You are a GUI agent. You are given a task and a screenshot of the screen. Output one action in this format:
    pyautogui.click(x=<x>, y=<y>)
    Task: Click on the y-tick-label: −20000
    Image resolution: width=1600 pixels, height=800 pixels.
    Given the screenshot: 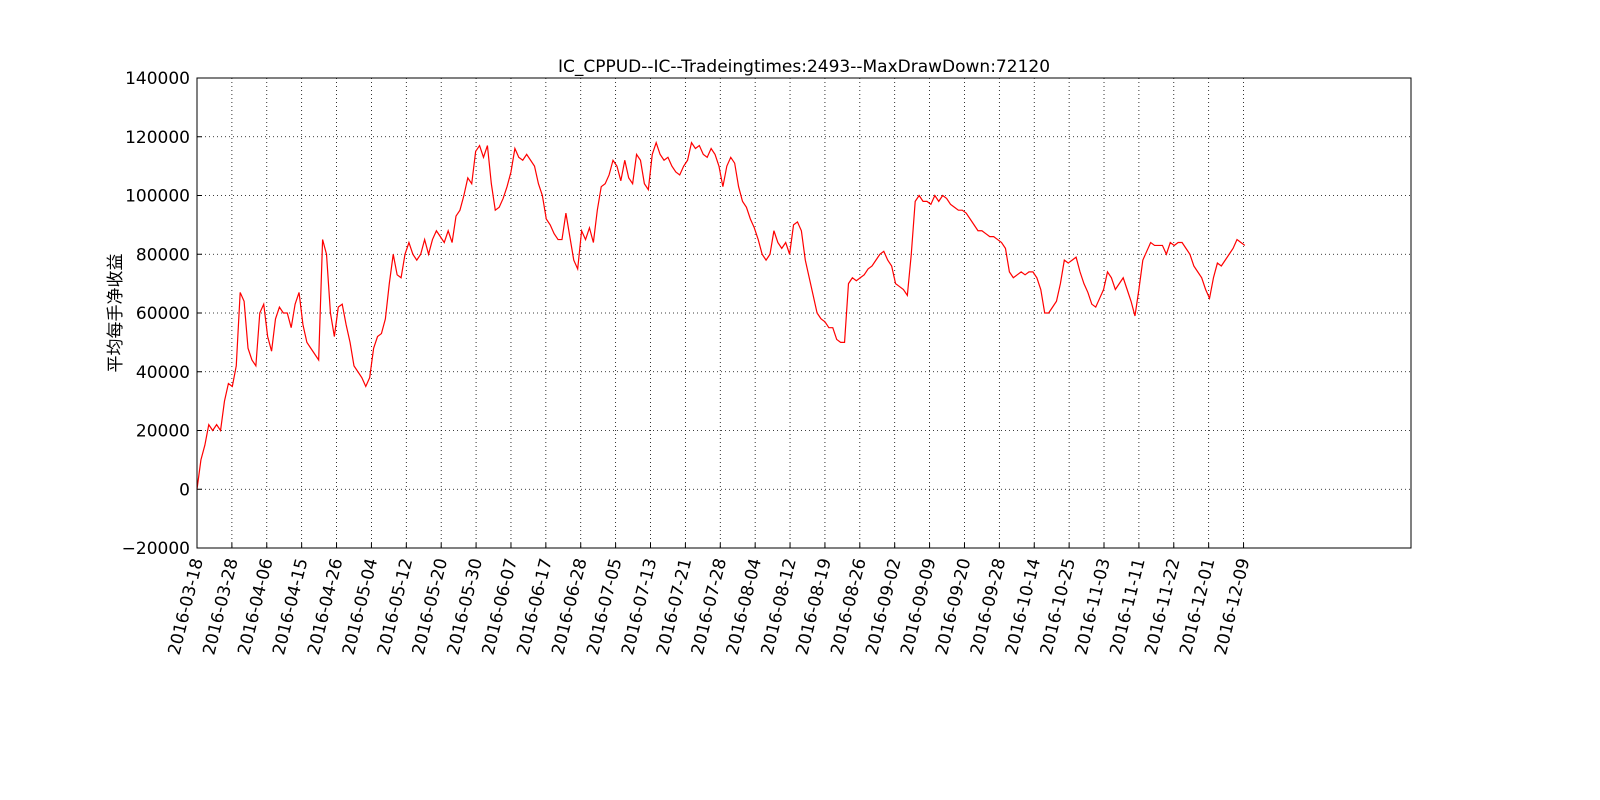 What is the action you would take?
    pyautogui.click(x=156, y=549)
    